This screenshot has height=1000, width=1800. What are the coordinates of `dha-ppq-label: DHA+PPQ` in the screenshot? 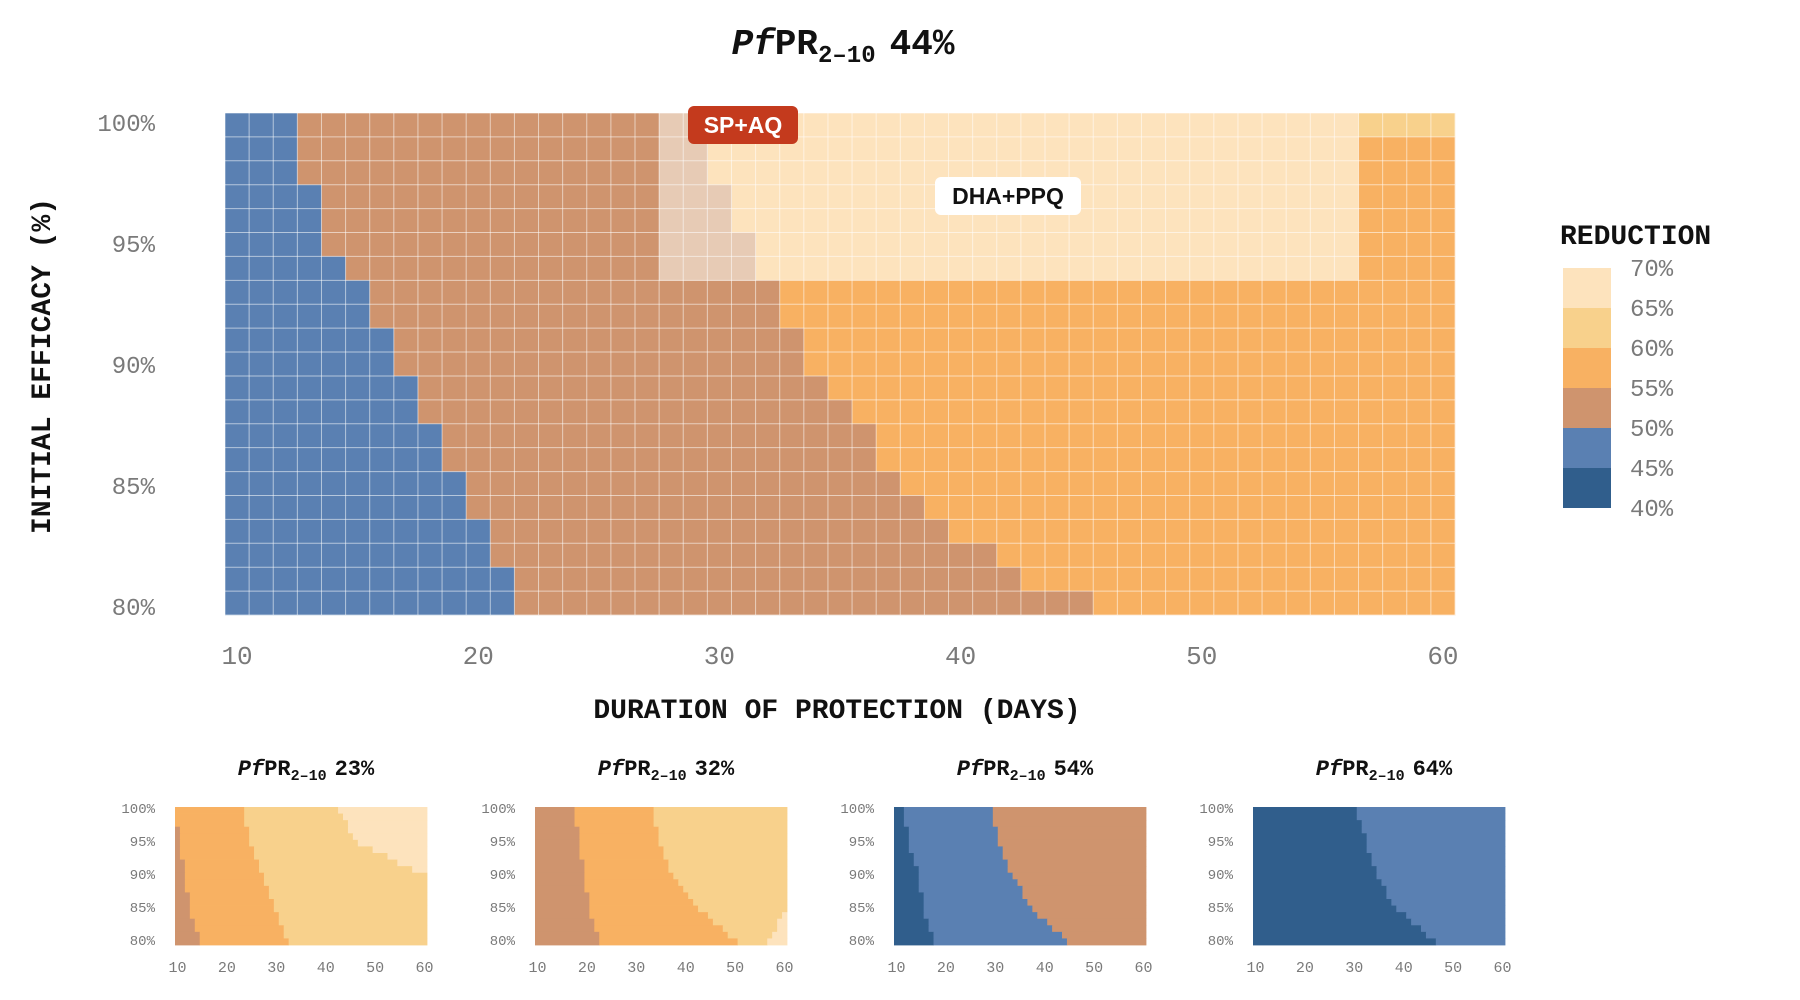 It's located at (1008, 196).